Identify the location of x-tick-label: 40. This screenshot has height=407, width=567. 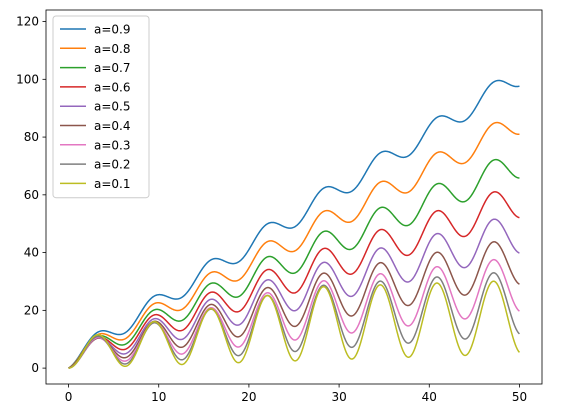
(429, 397).